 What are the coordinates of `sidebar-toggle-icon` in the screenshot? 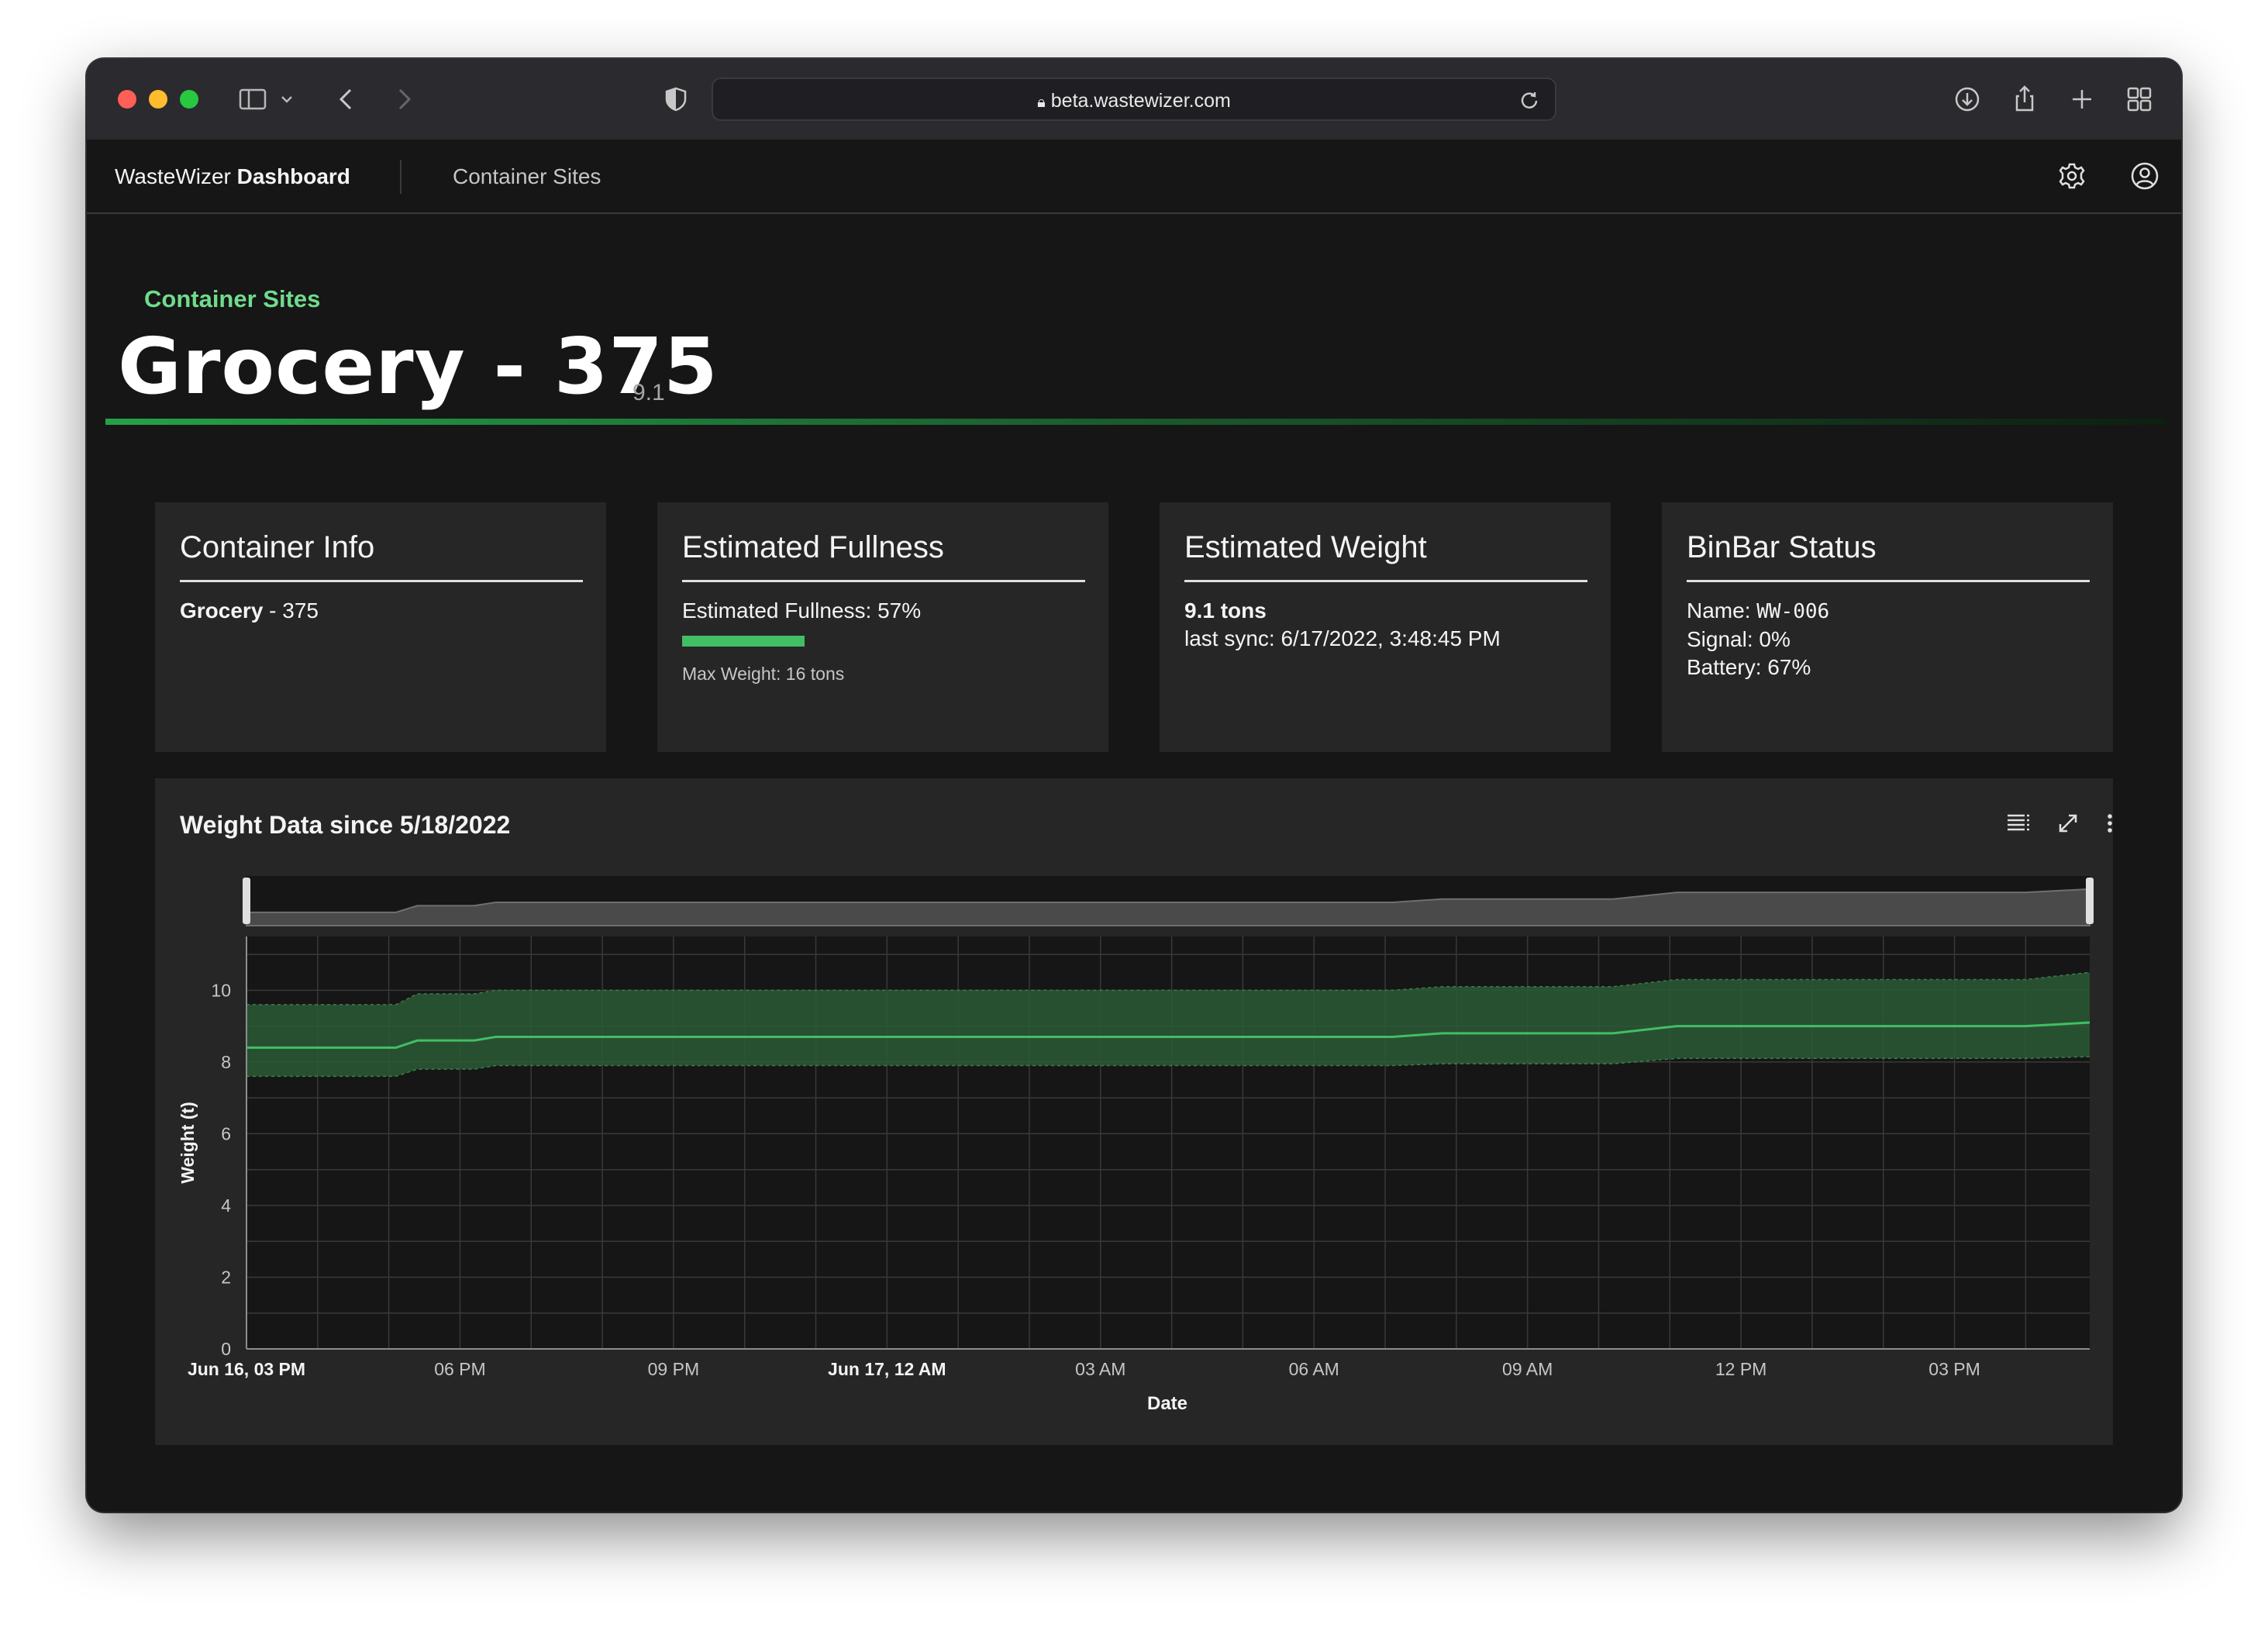 It's located at (253, 100).